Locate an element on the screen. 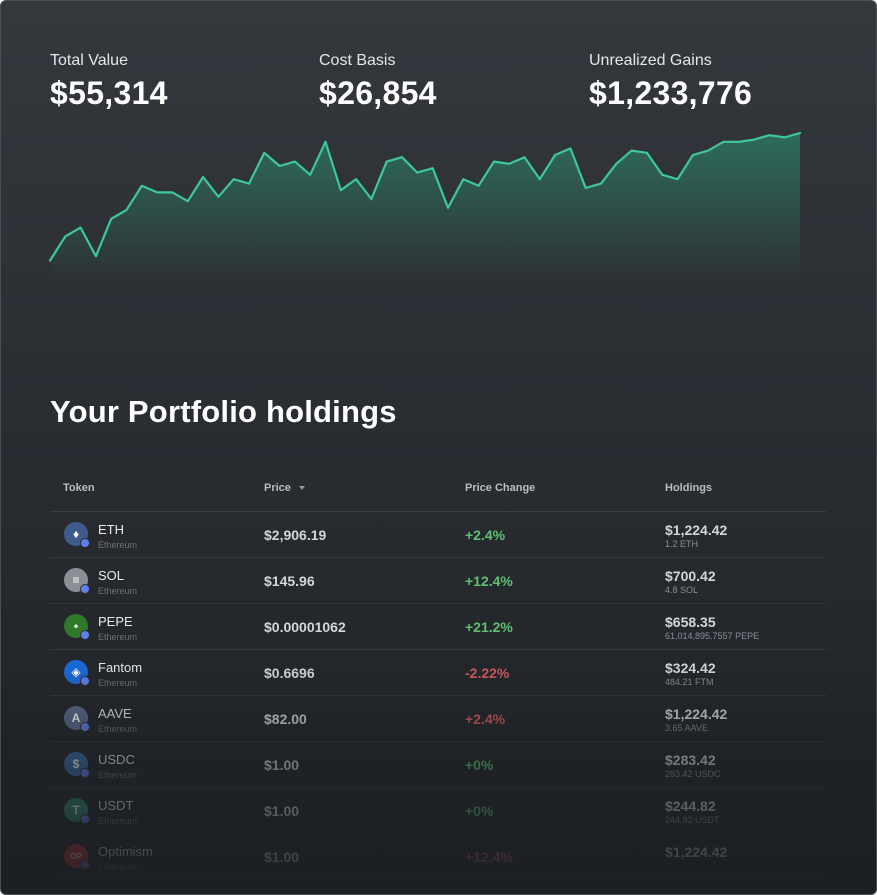 The image size is (877, 895). token-price: $0.00001062 is located at coordinates (305, 627).